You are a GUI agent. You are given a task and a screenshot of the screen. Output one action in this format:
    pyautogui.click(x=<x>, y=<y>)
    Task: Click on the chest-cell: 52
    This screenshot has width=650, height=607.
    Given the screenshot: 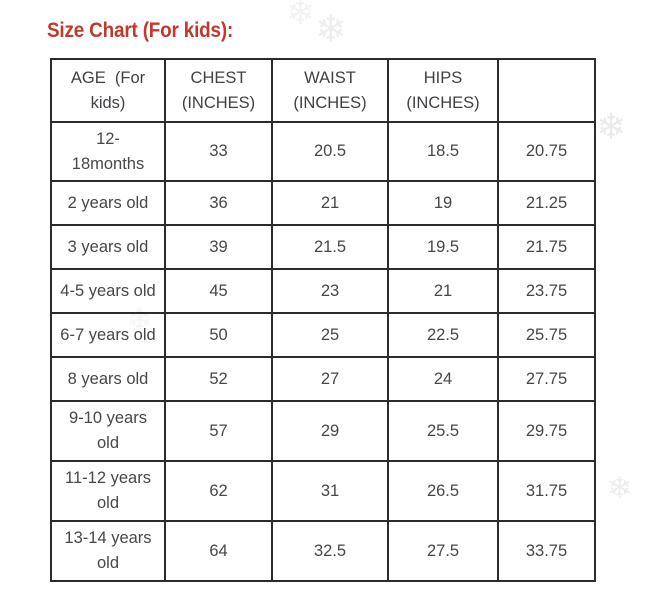 What is the action you would take?
    pyautogui.click(x=218, y=379)
    